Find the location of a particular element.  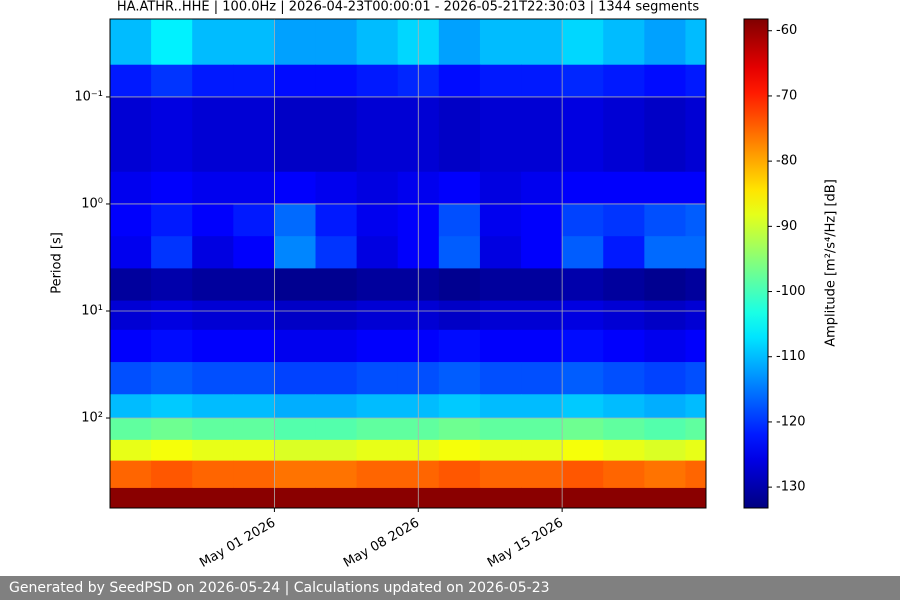

y-tick-label: 10⁰ is located at coordinates (92, 203).